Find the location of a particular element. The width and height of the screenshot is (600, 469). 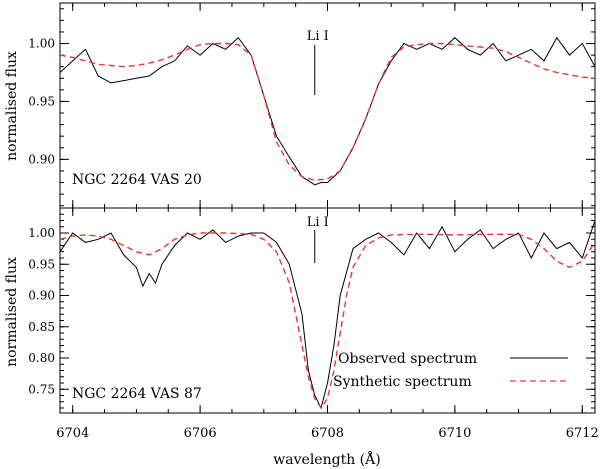

y-tick-label: 0.80 is located at coordinates (41, 358).